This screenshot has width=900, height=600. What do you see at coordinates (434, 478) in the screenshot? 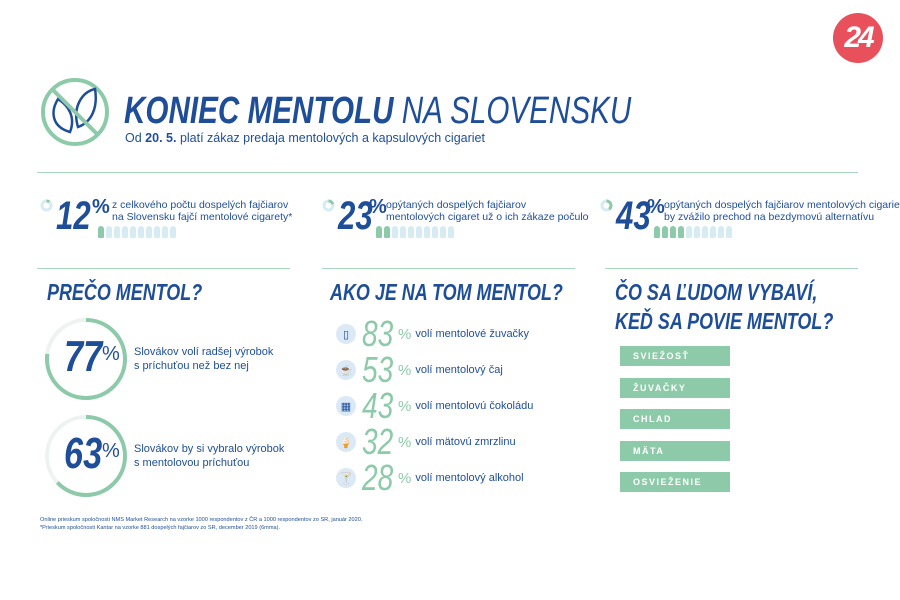
I see `product-row: 🍸 28 % volí mentolový alkohol` at bounding box center [434, 478].